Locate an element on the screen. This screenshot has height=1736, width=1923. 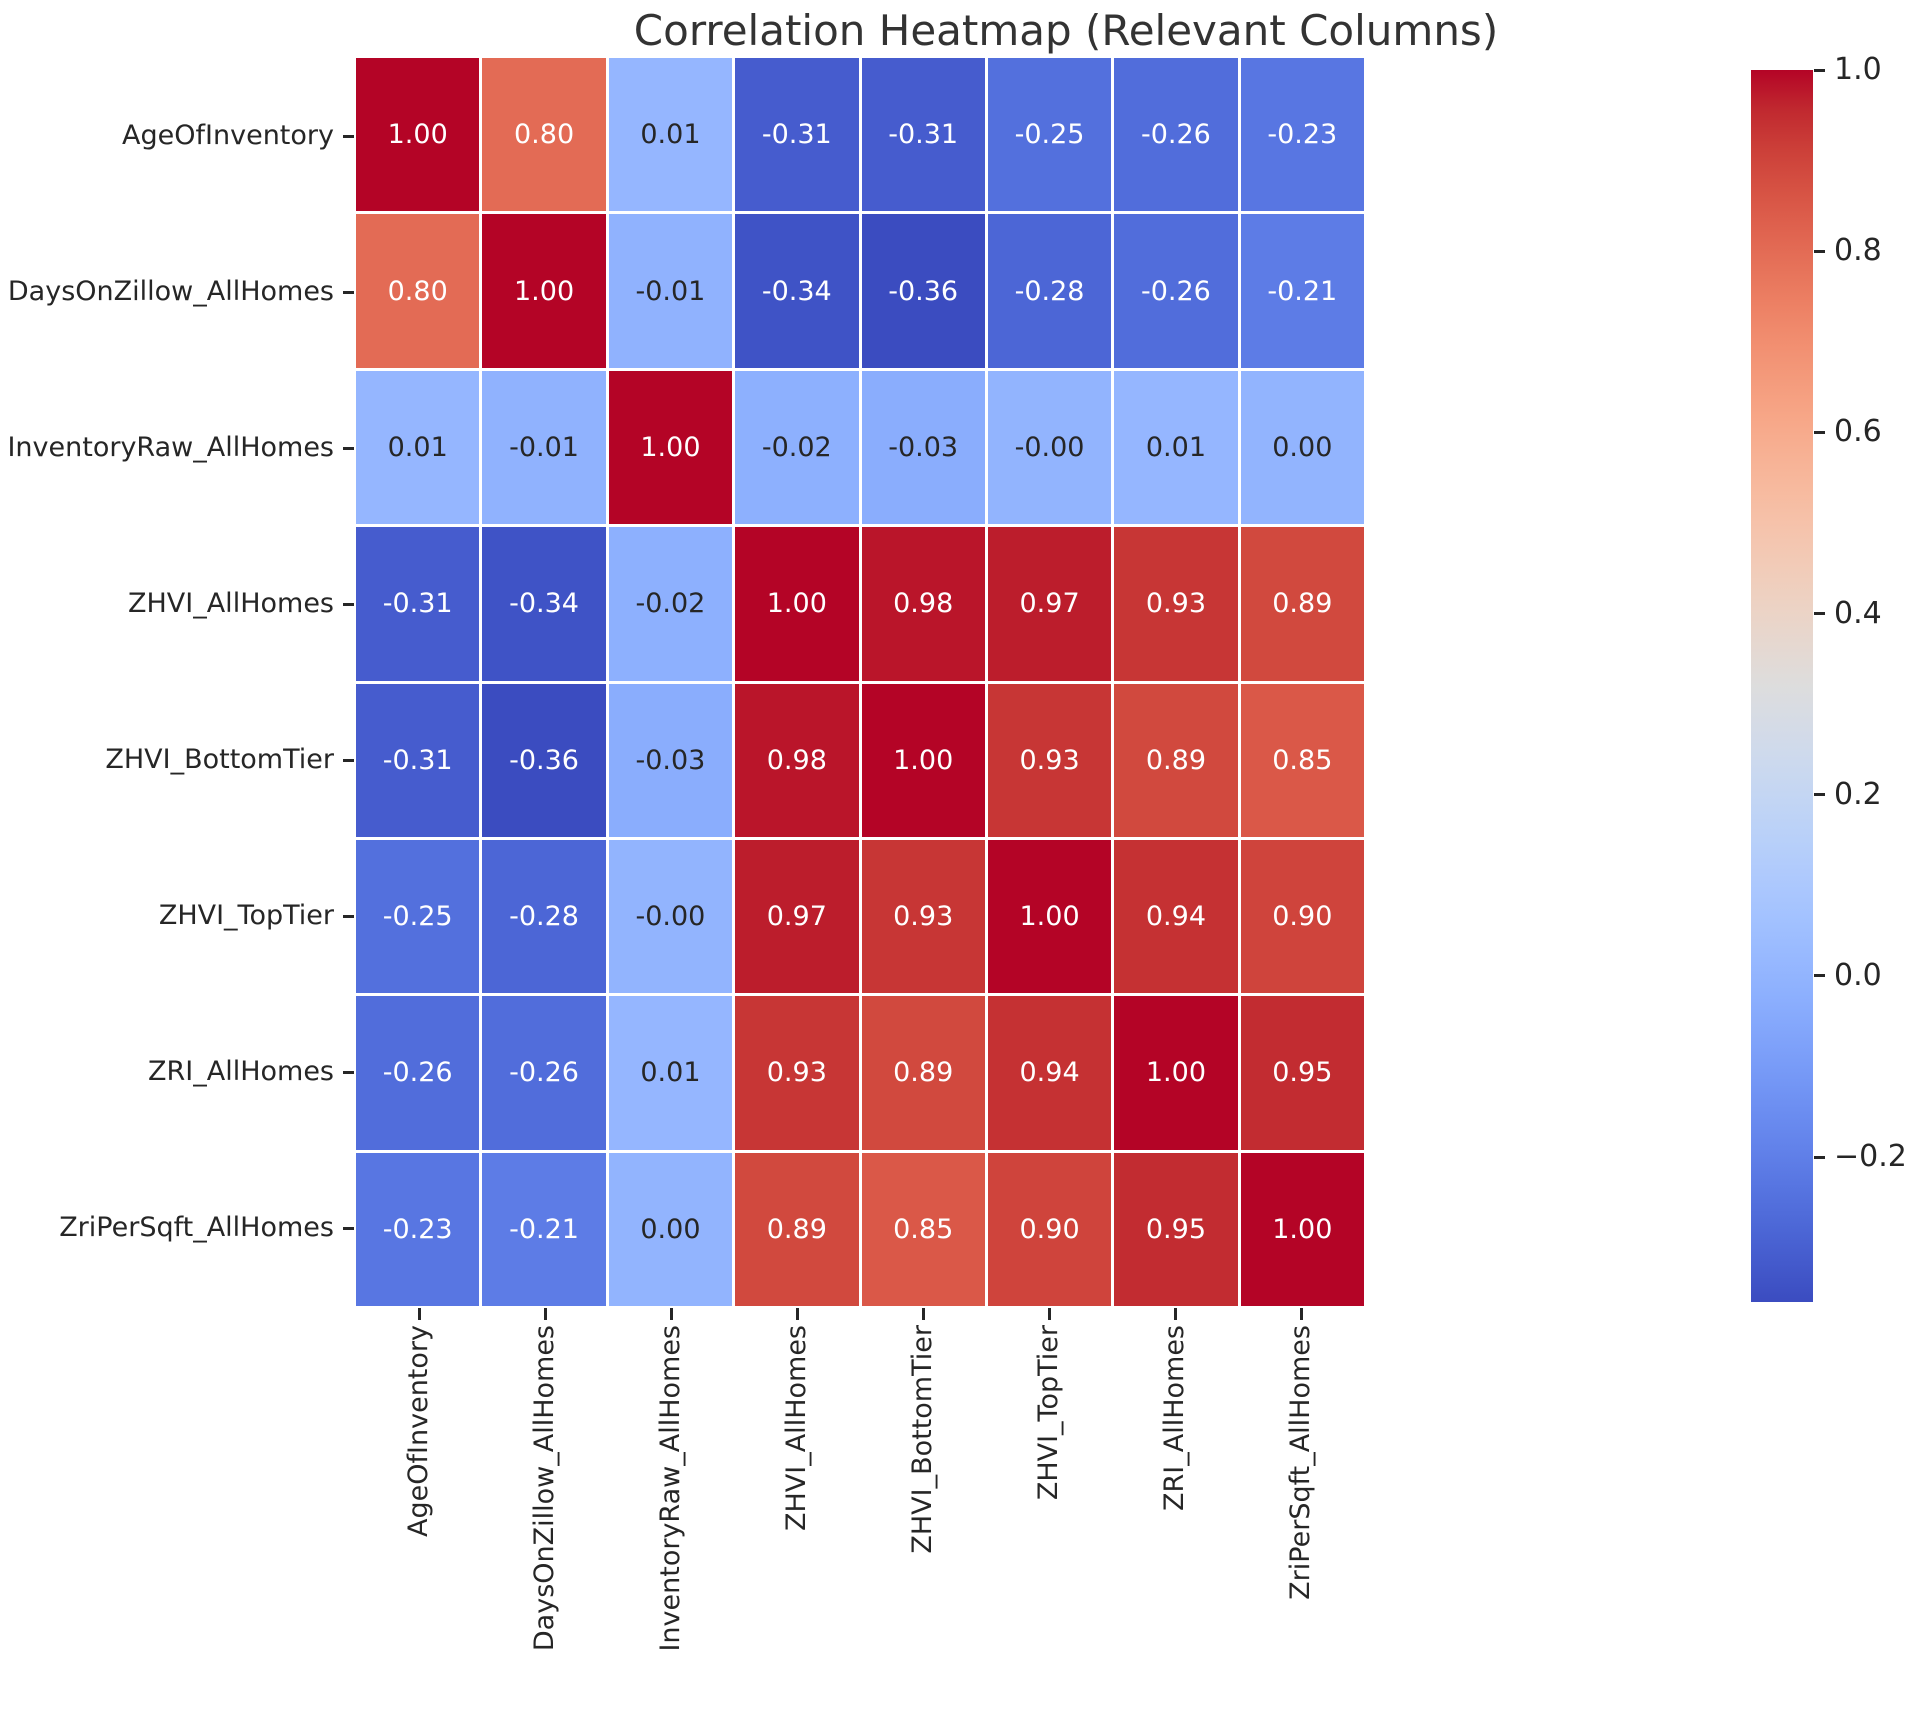
cell-value: -0.28 is located at coordinates (544, 917).